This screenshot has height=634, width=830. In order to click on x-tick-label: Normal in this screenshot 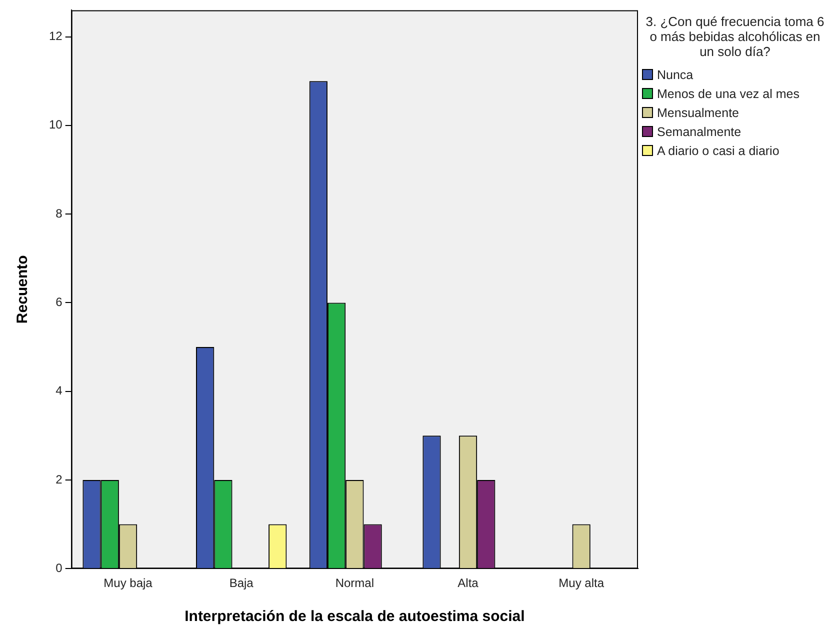, I will do `click(354, 583)`.